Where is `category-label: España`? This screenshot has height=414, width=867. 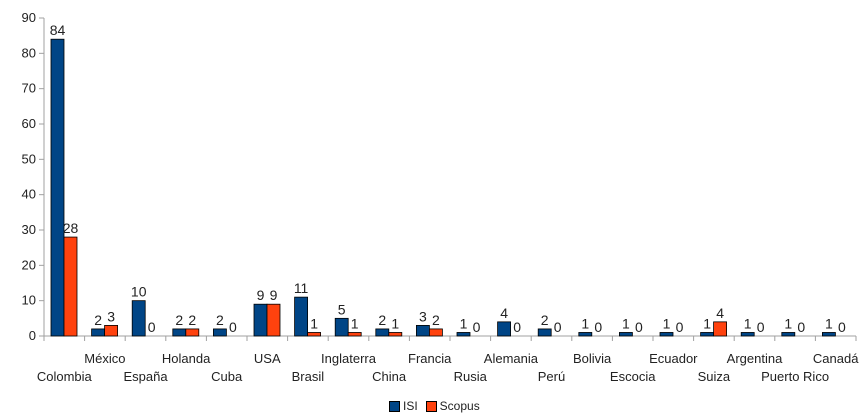 category-label: España is located at coordinates (145, 376).